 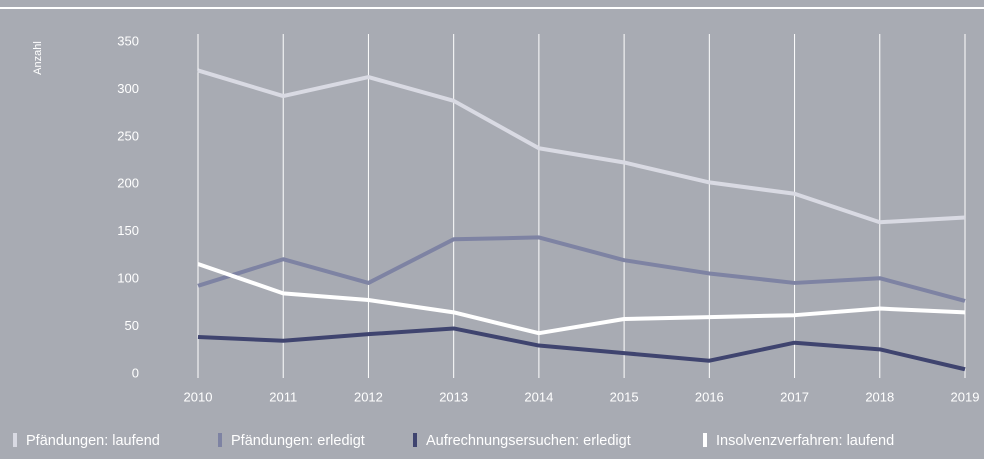 I want to click on x-tick-label: 2012, so click(x=368, y=396).